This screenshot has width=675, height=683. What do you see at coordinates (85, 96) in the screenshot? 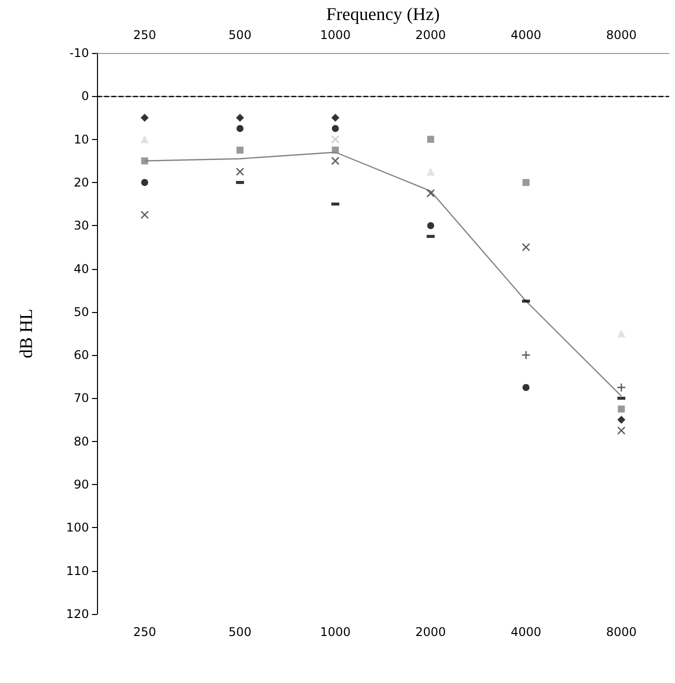
I see `y-tick-label: 0` at bounding box center [85, 96].